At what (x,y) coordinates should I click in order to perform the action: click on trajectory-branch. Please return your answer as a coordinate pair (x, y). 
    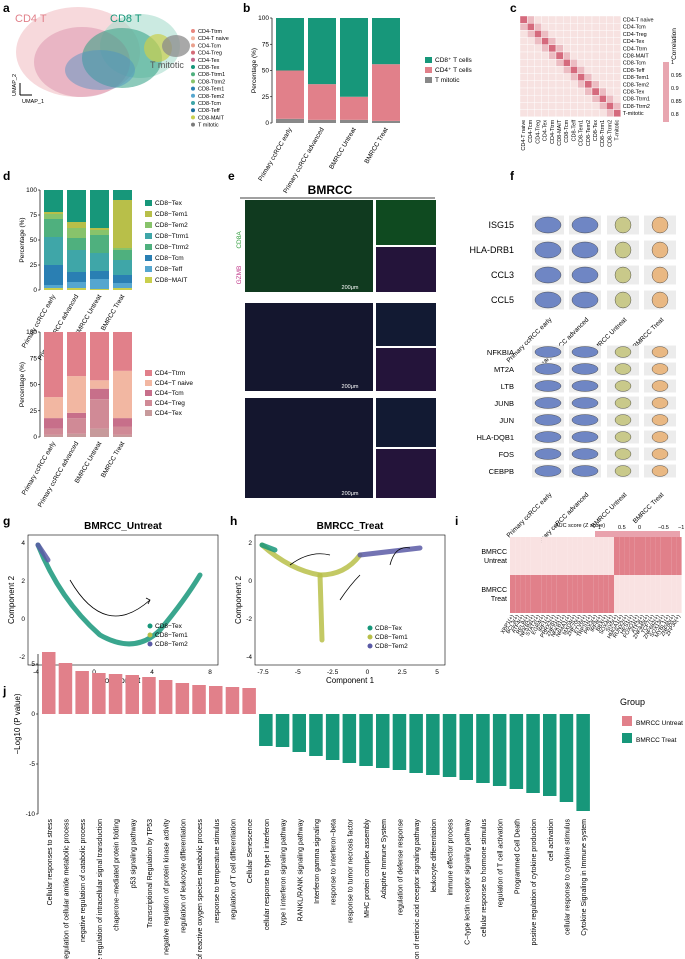
    Looking at the image, I should click on (321, 607).